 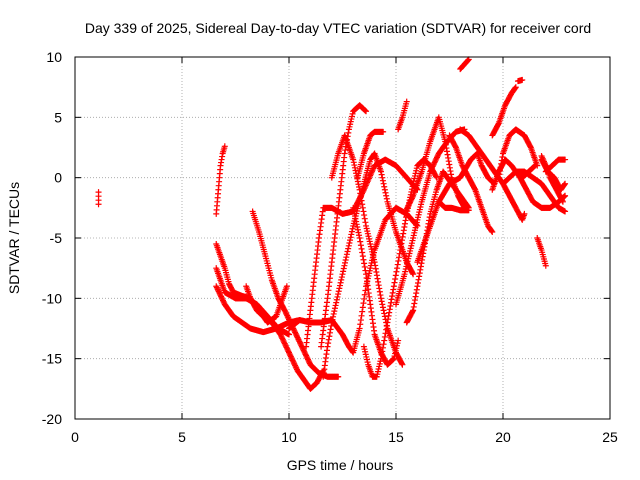 I want to click on x-tick-label: 15, so click(x=396, y=437).